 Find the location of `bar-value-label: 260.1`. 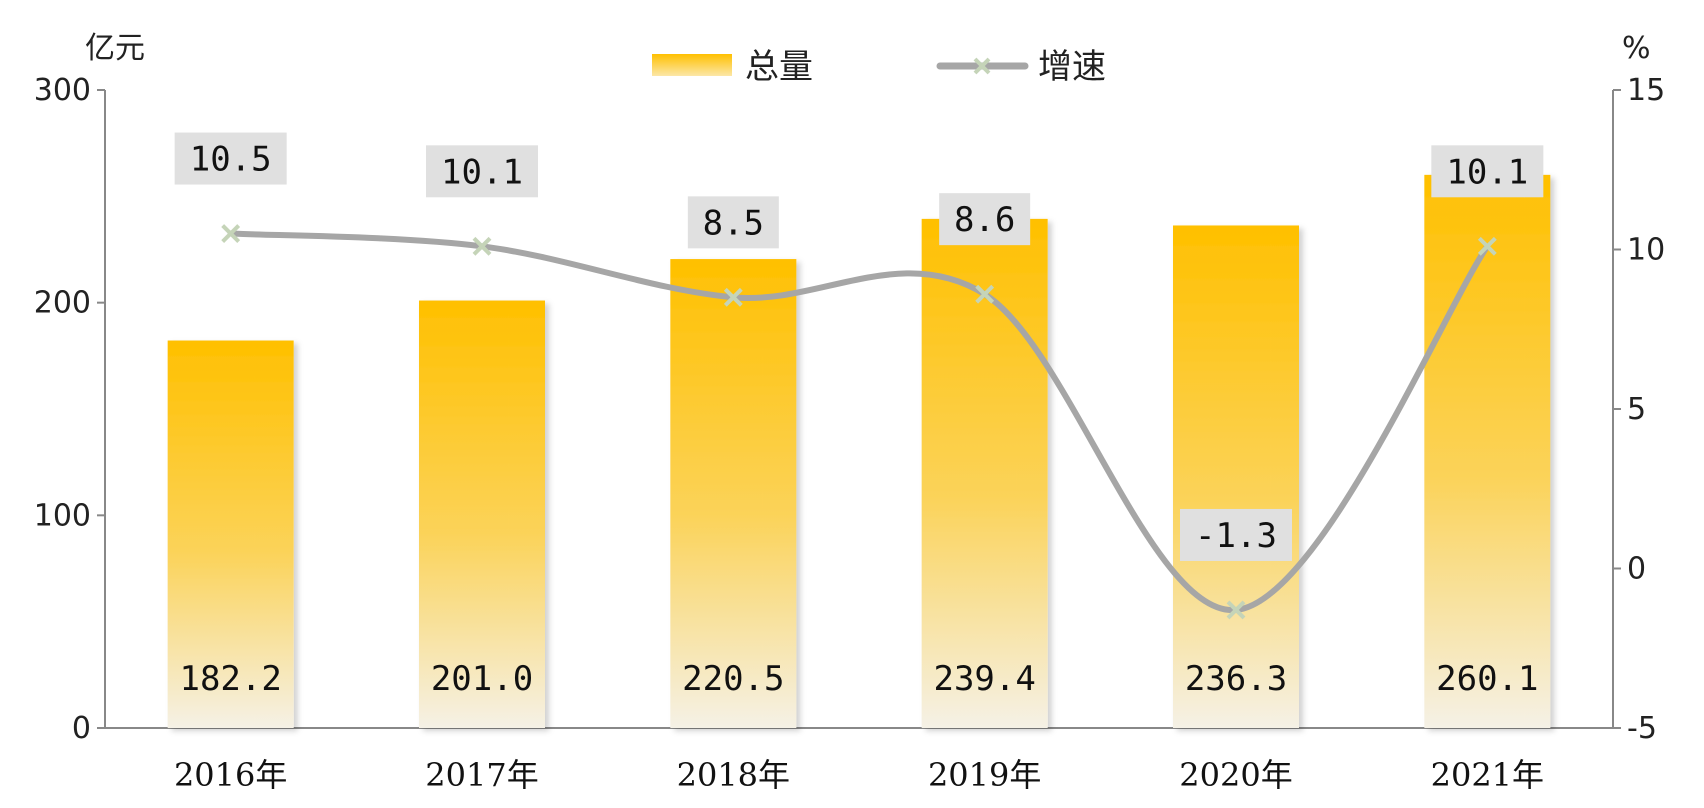

bar-value-label: 260.1 is located at coordinates (1487, 679).